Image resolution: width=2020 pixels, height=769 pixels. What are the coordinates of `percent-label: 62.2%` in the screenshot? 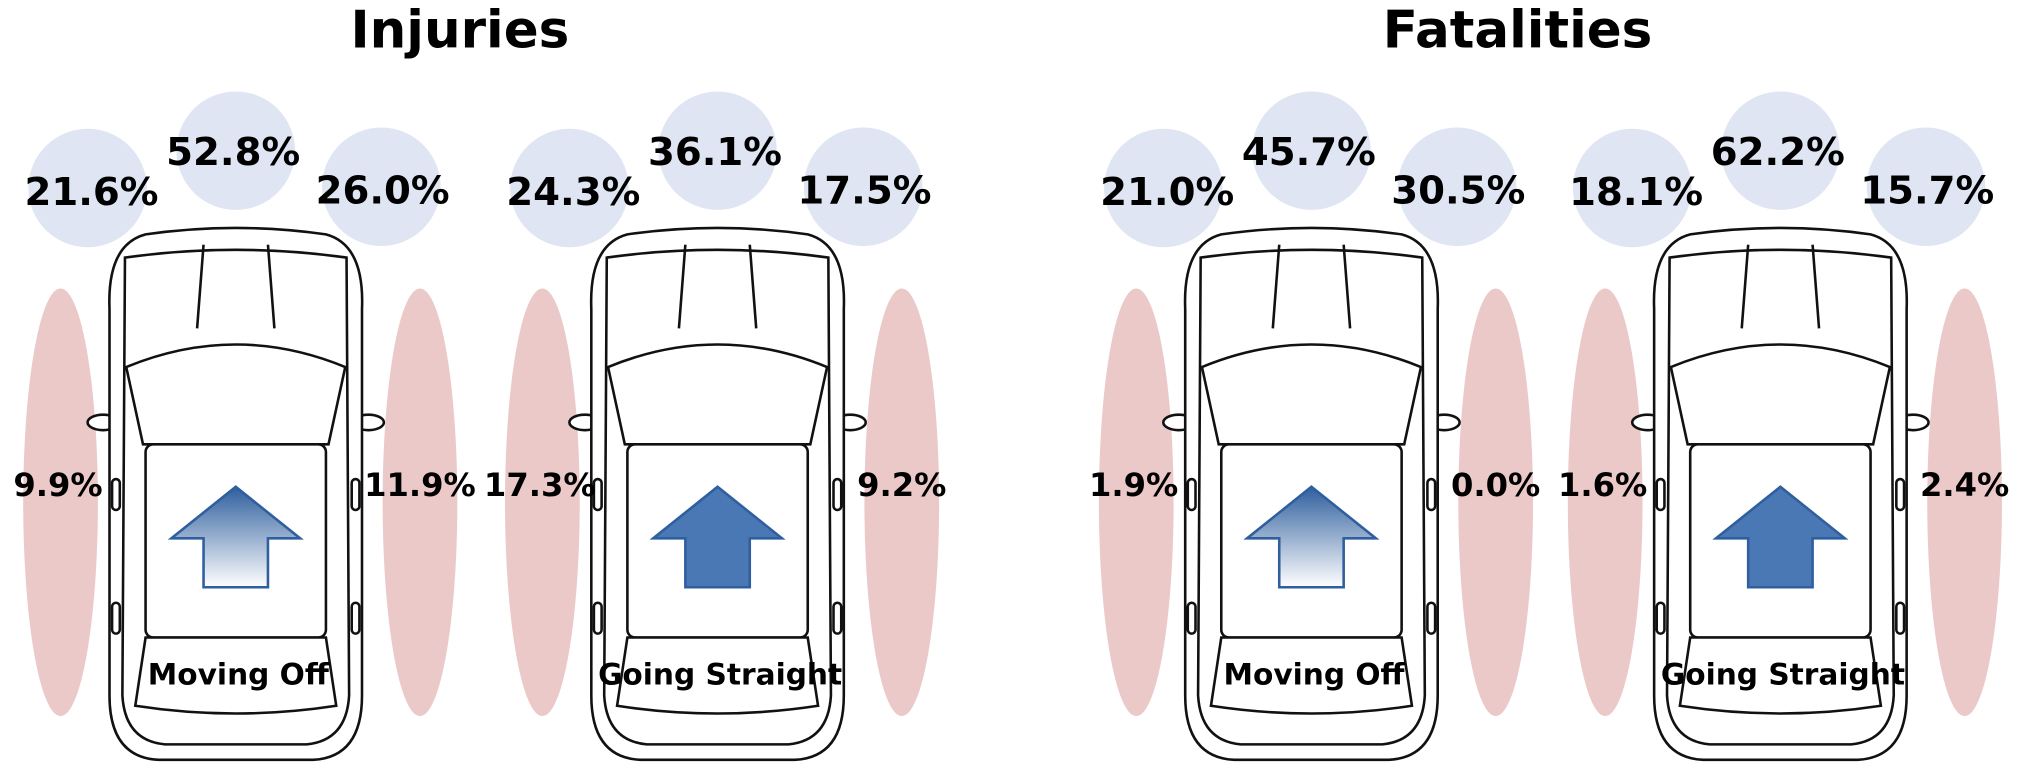 It's located at (1778, 152).